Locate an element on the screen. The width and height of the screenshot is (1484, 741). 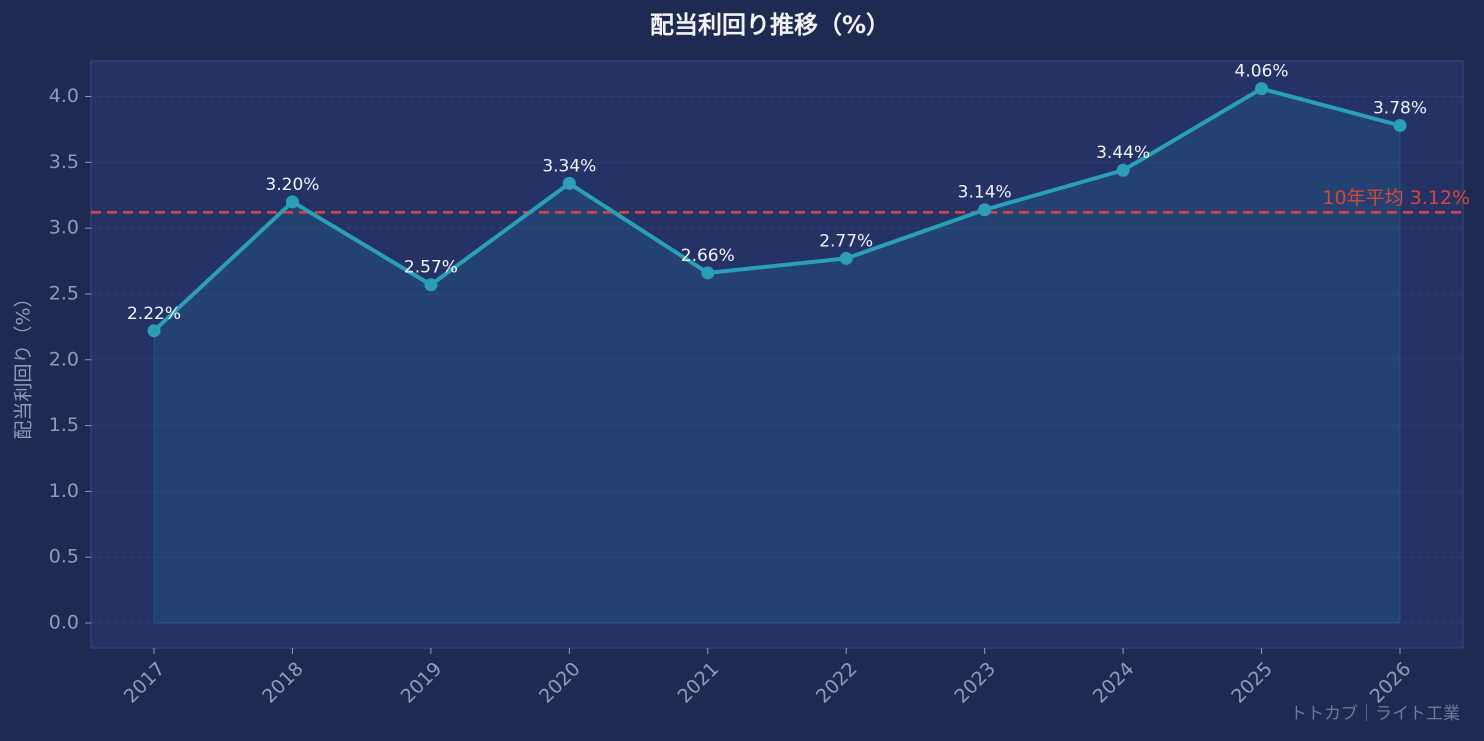
y-tick-label: 4.0 is located at coordinates (64, 96).